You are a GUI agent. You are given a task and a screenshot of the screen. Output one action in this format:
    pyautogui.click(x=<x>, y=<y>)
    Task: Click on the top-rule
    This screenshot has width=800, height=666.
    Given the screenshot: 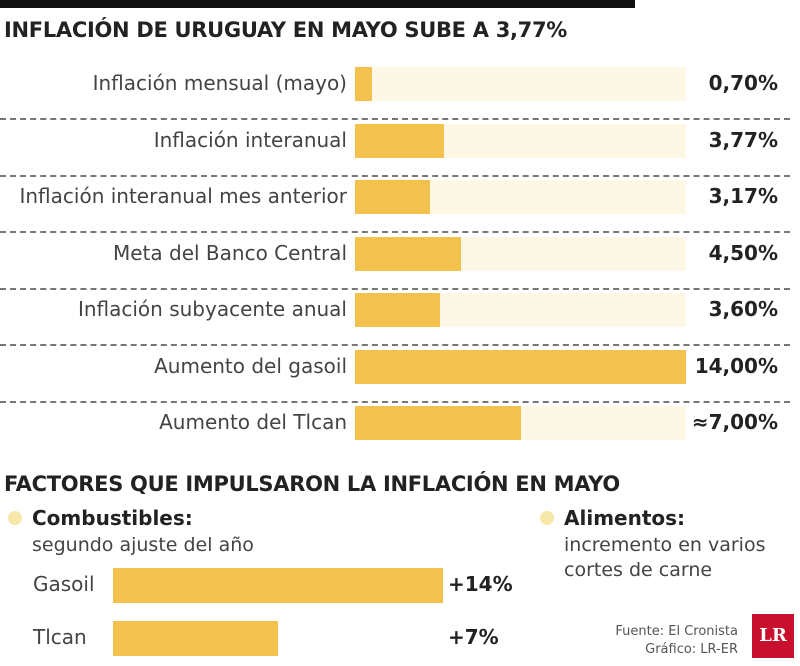 What is the action you would take?
    pyautogui.click(x=317, y=4)
    